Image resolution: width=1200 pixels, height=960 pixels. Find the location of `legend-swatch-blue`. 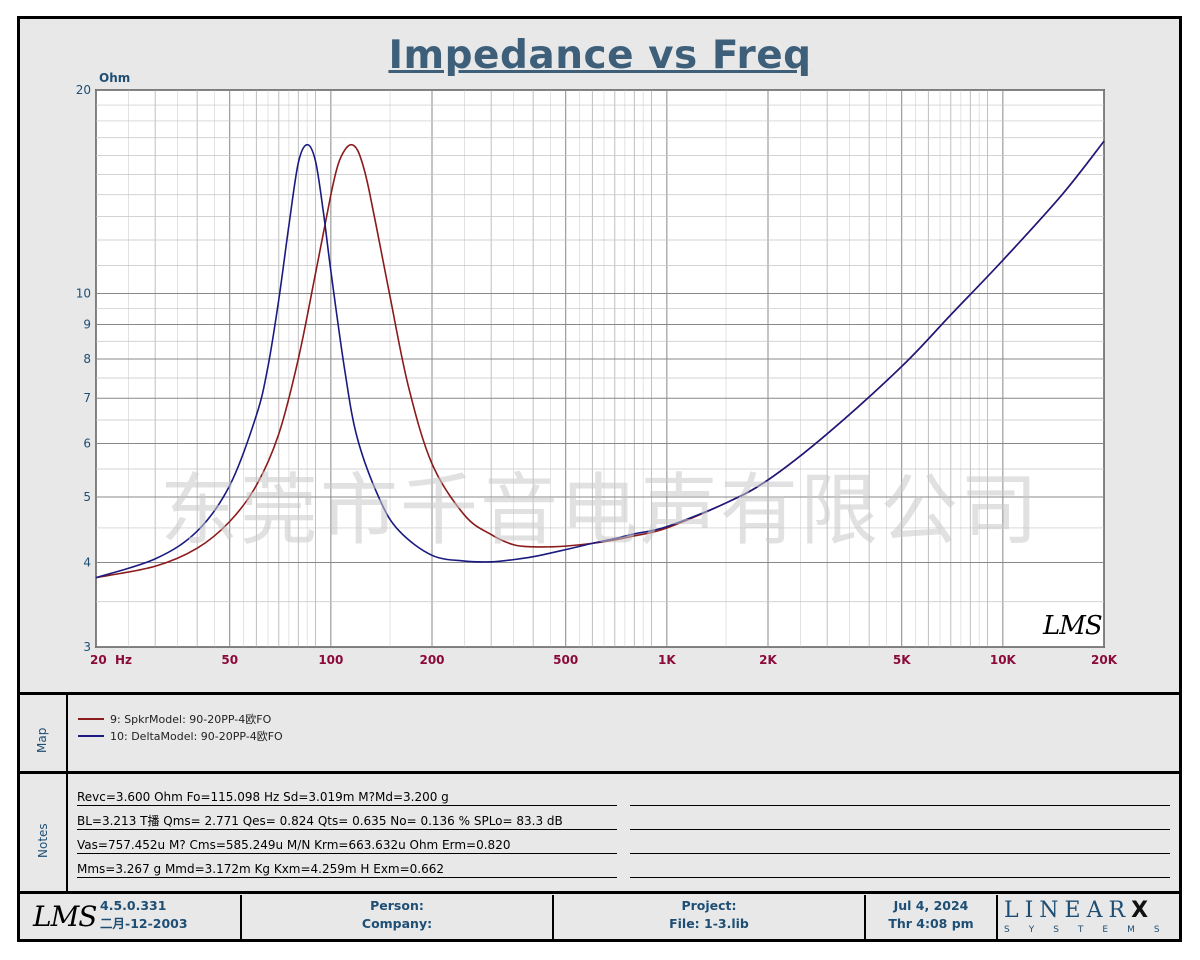

legend-swatch-blue is located at coordinates (91, 736).